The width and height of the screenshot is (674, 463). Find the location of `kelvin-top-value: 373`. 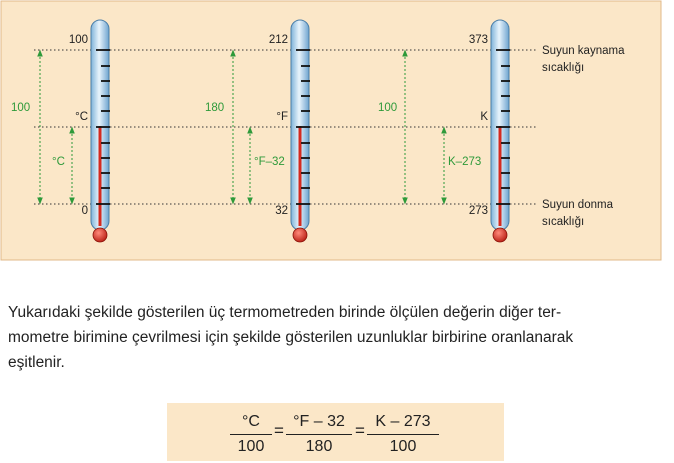

kelvin-top-value: 373 is located at coordinates (478, 40).